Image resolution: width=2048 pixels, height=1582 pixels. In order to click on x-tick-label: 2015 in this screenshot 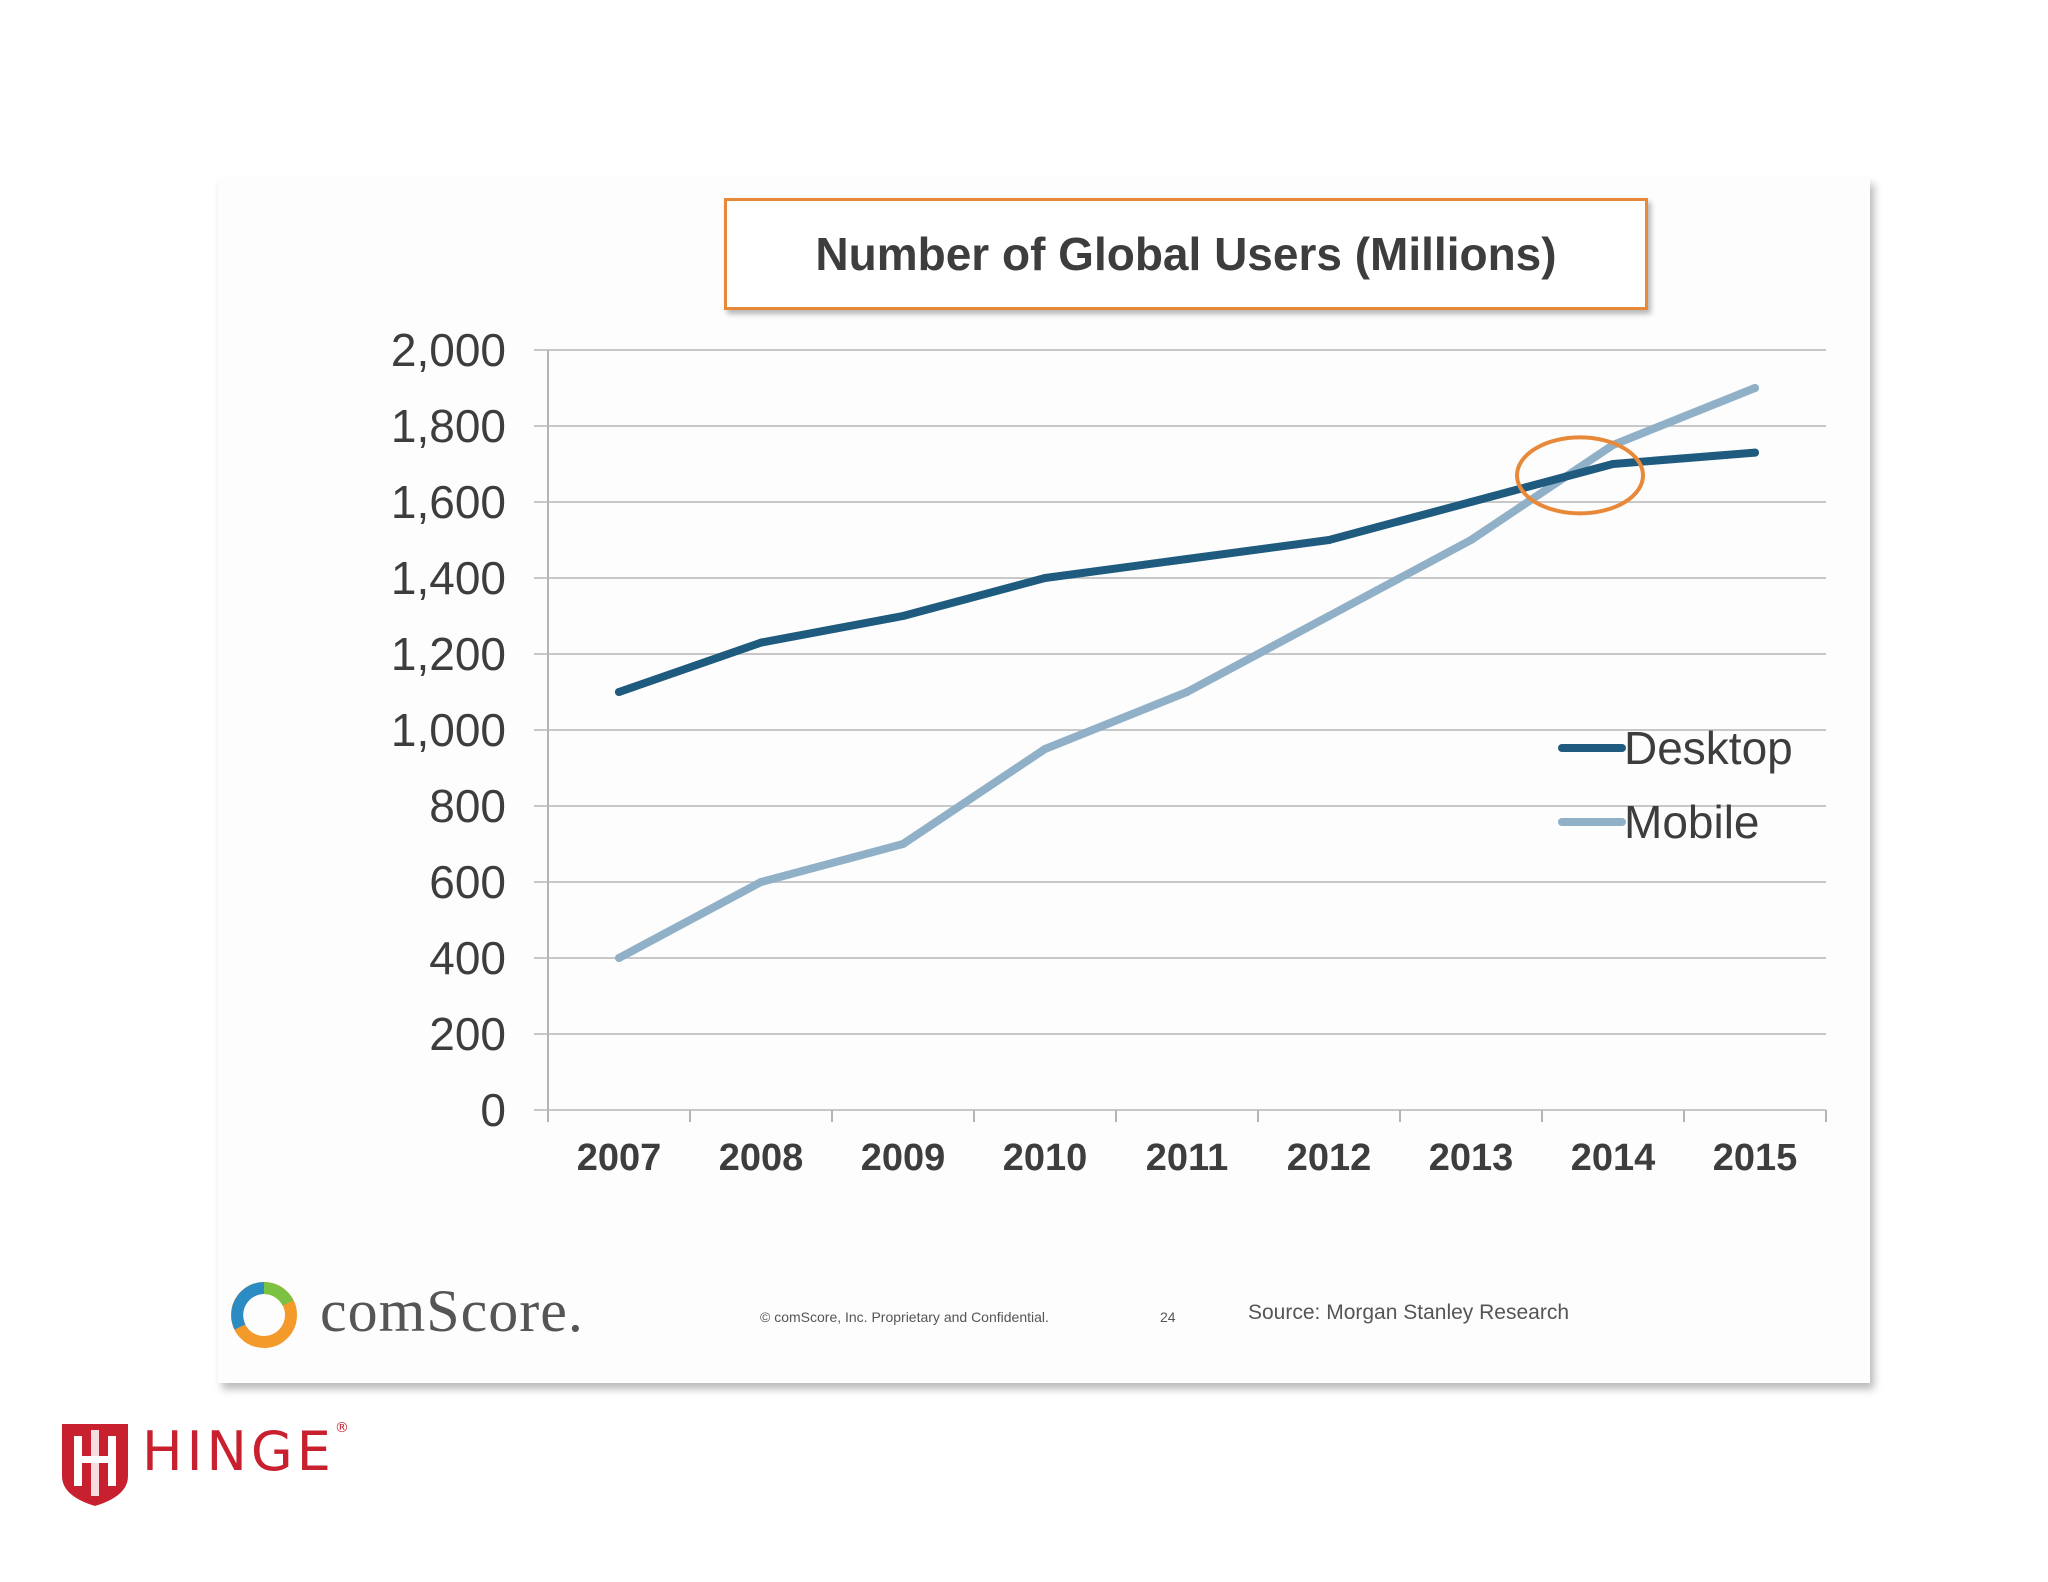, I will do `click(1755, 1158)`.